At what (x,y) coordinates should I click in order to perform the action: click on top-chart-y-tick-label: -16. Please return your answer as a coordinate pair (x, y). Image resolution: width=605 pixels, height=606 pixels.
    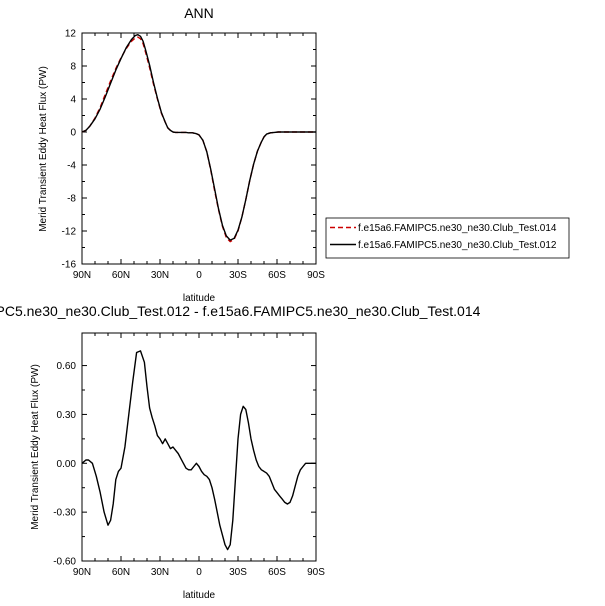
    Looking at the image, I should click on (69, 265).